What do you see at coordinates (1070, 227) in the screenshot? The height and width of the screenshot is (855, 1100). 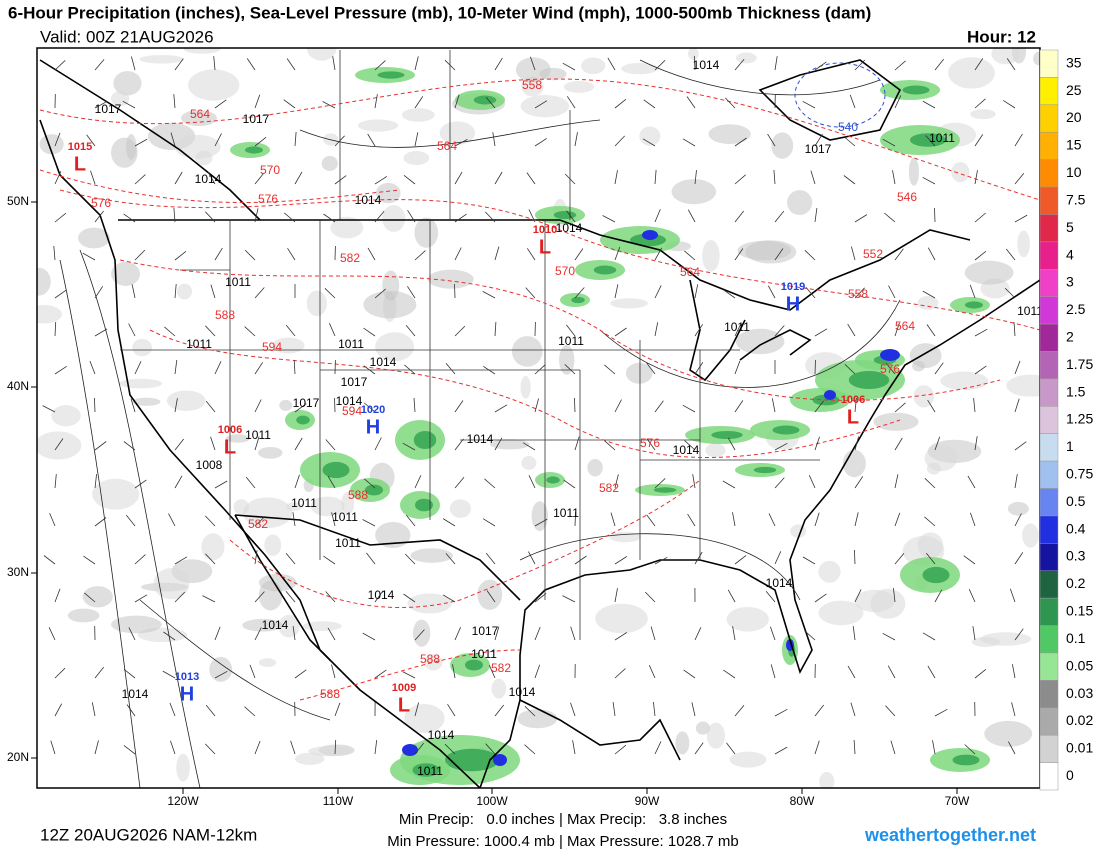 I see `colorbar-label: 5` at bounding box center [1070, 227].